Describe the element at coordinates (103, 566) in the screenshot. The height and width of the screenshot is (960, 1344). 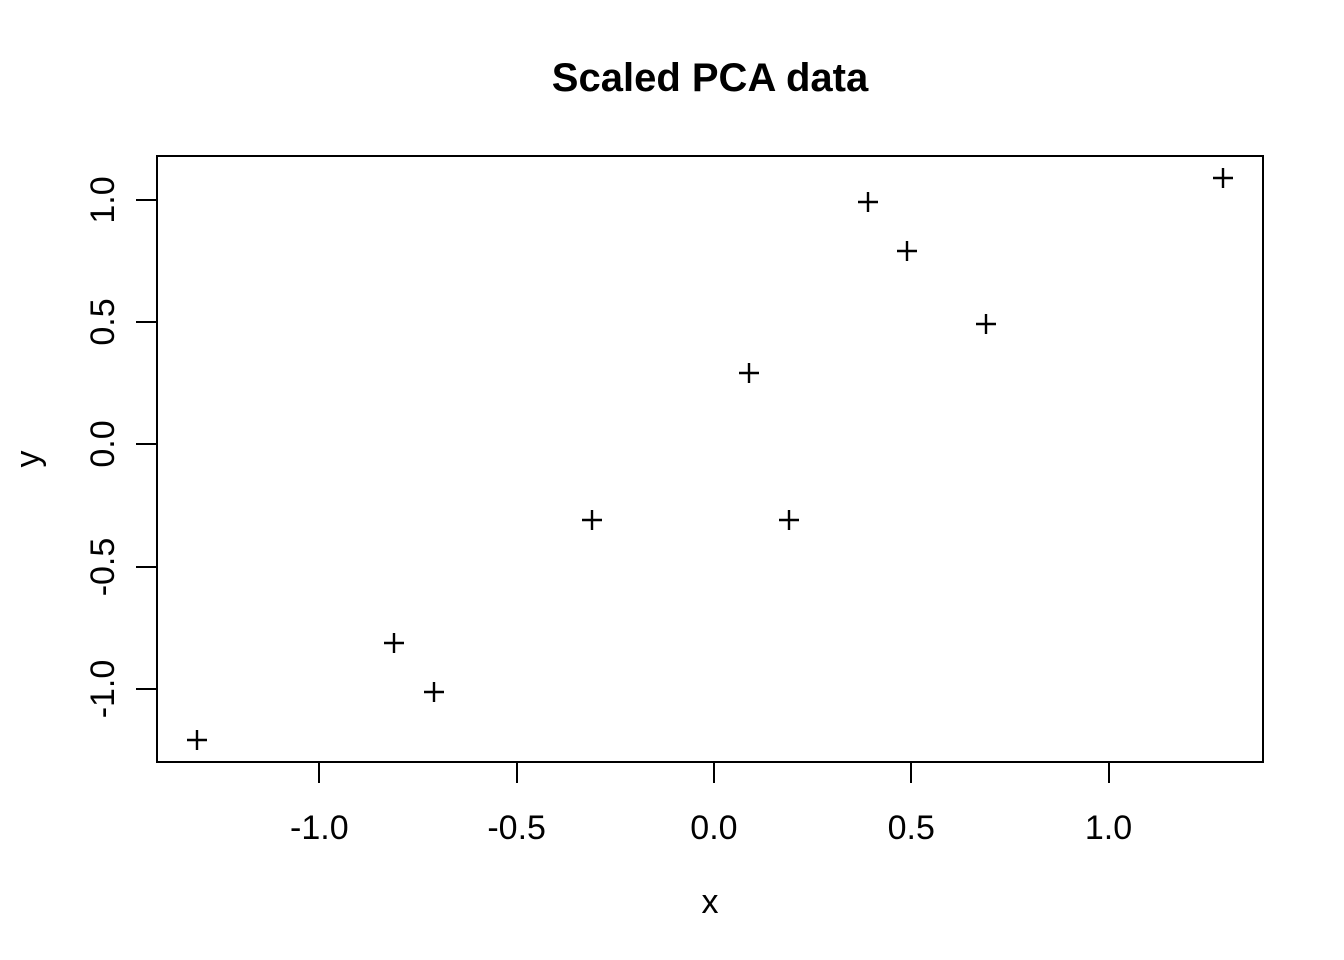
I see `y-tick-label: -0.5` at that location.